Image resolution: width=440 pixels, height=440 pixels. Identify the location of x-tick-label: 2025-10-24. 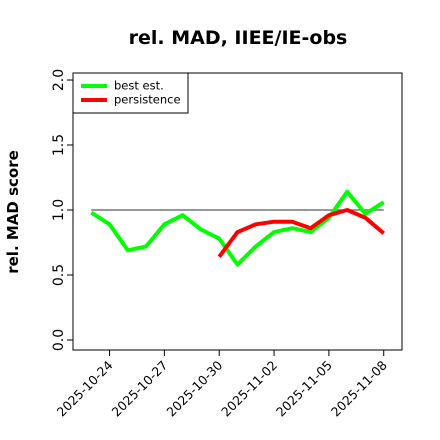
(85, 388).